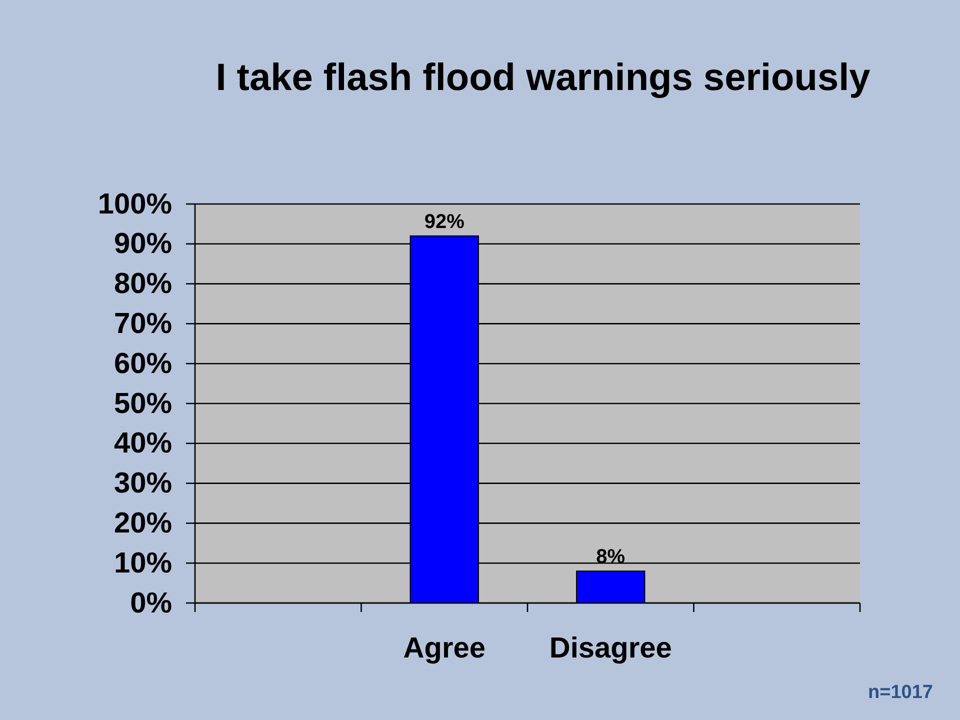 This screenshot has height=720, width=960. I want to click on data-label: 8%, so click(611, 557).